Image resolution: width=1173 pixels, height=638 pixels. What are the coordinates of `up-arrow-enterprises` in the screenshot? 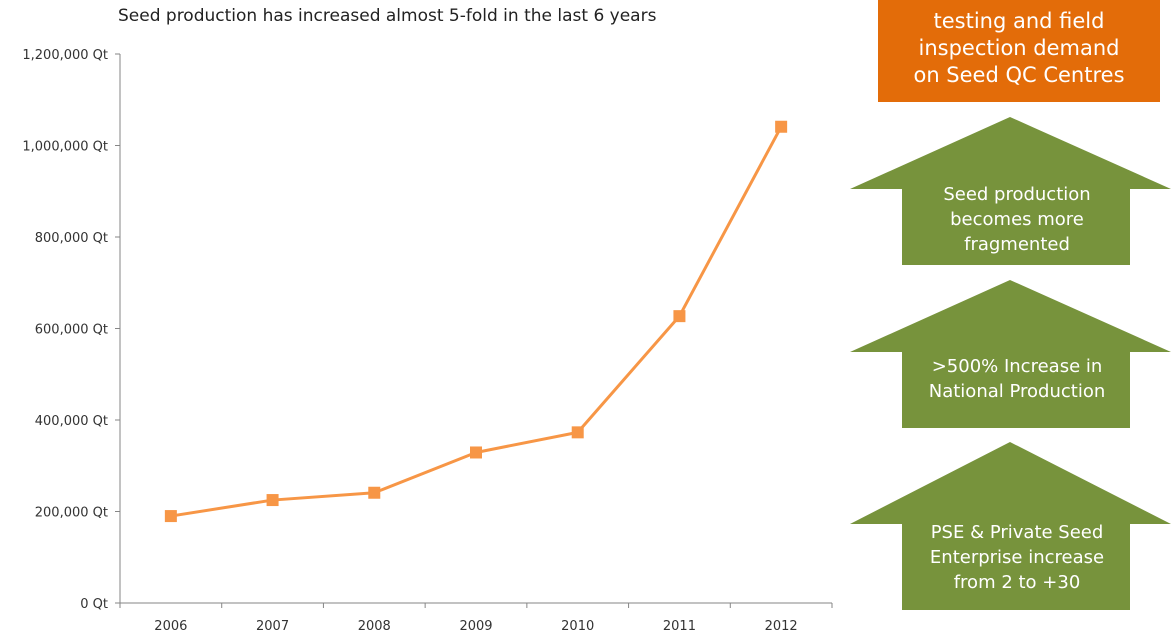 It's located at (1010, 526).